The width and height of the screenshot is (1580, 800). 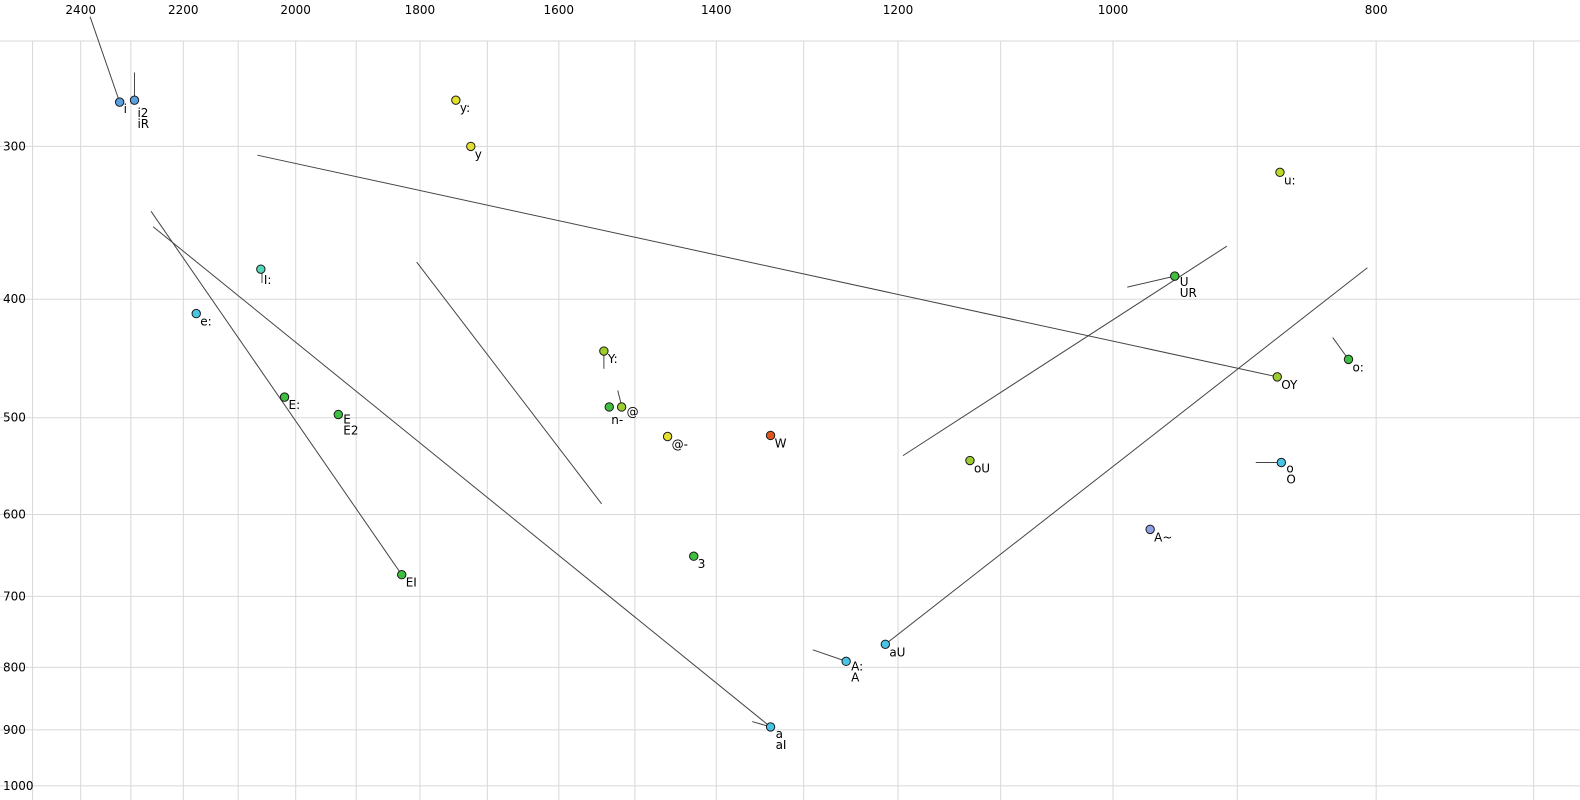 What do you see at coordinates (617, 420) in the screenshot?
I see `vowel-point-label: n-` at bounding box center [617, 420].